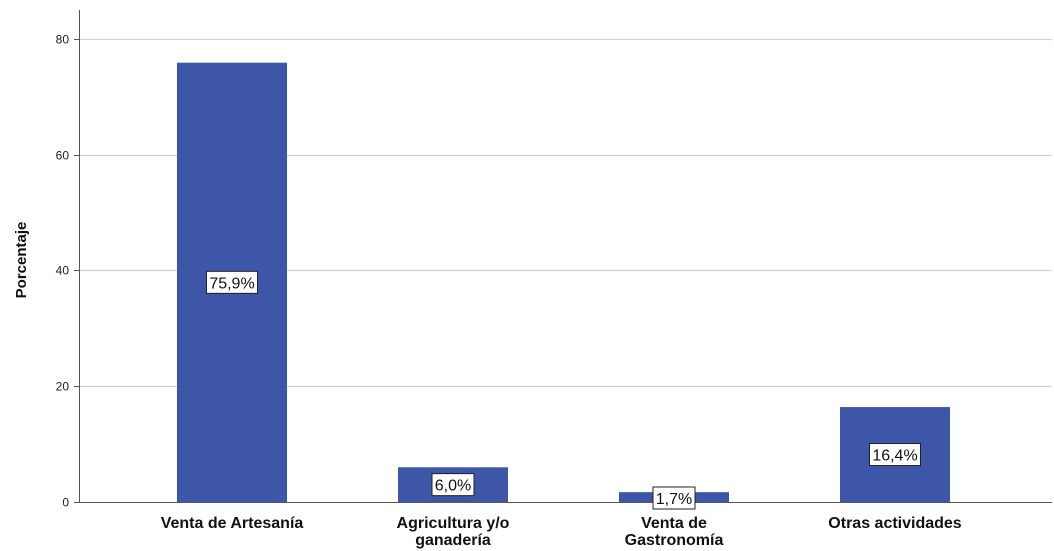  I want to click on y-tick-labels: 0 20 40 60 80, so click(63, 271).